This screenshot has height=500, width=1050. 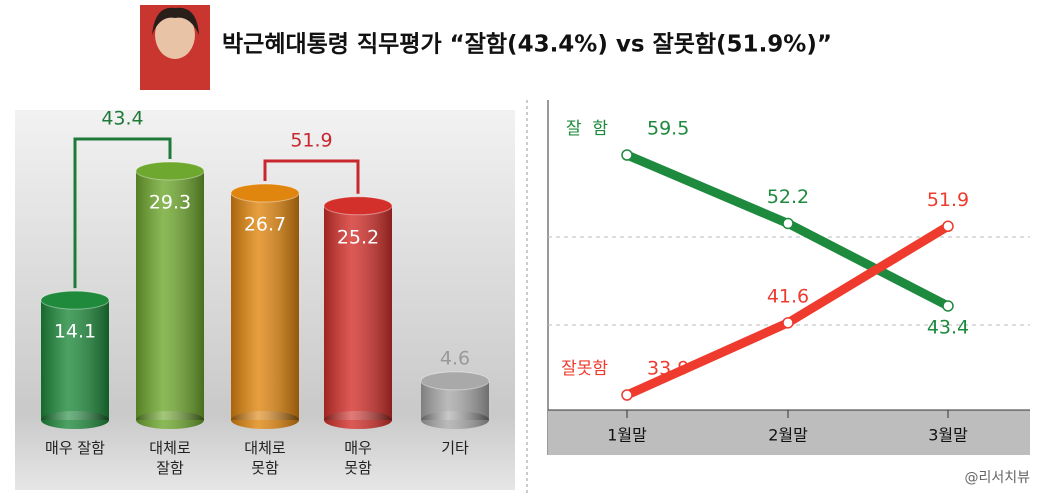 I want to click on x-tick-label: 매우 잘함, so click(x=75, y=448).